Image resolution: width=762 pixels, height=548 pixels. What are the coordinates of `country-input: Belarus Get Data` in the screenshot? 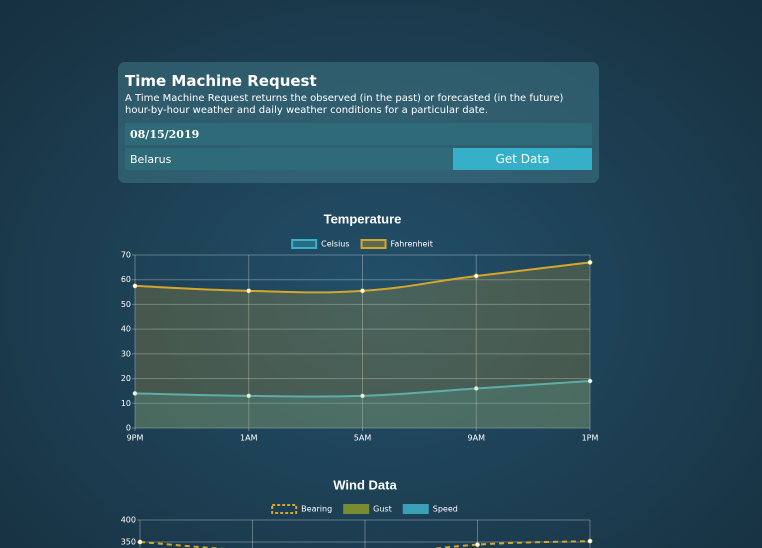 It's located at (358, 159).